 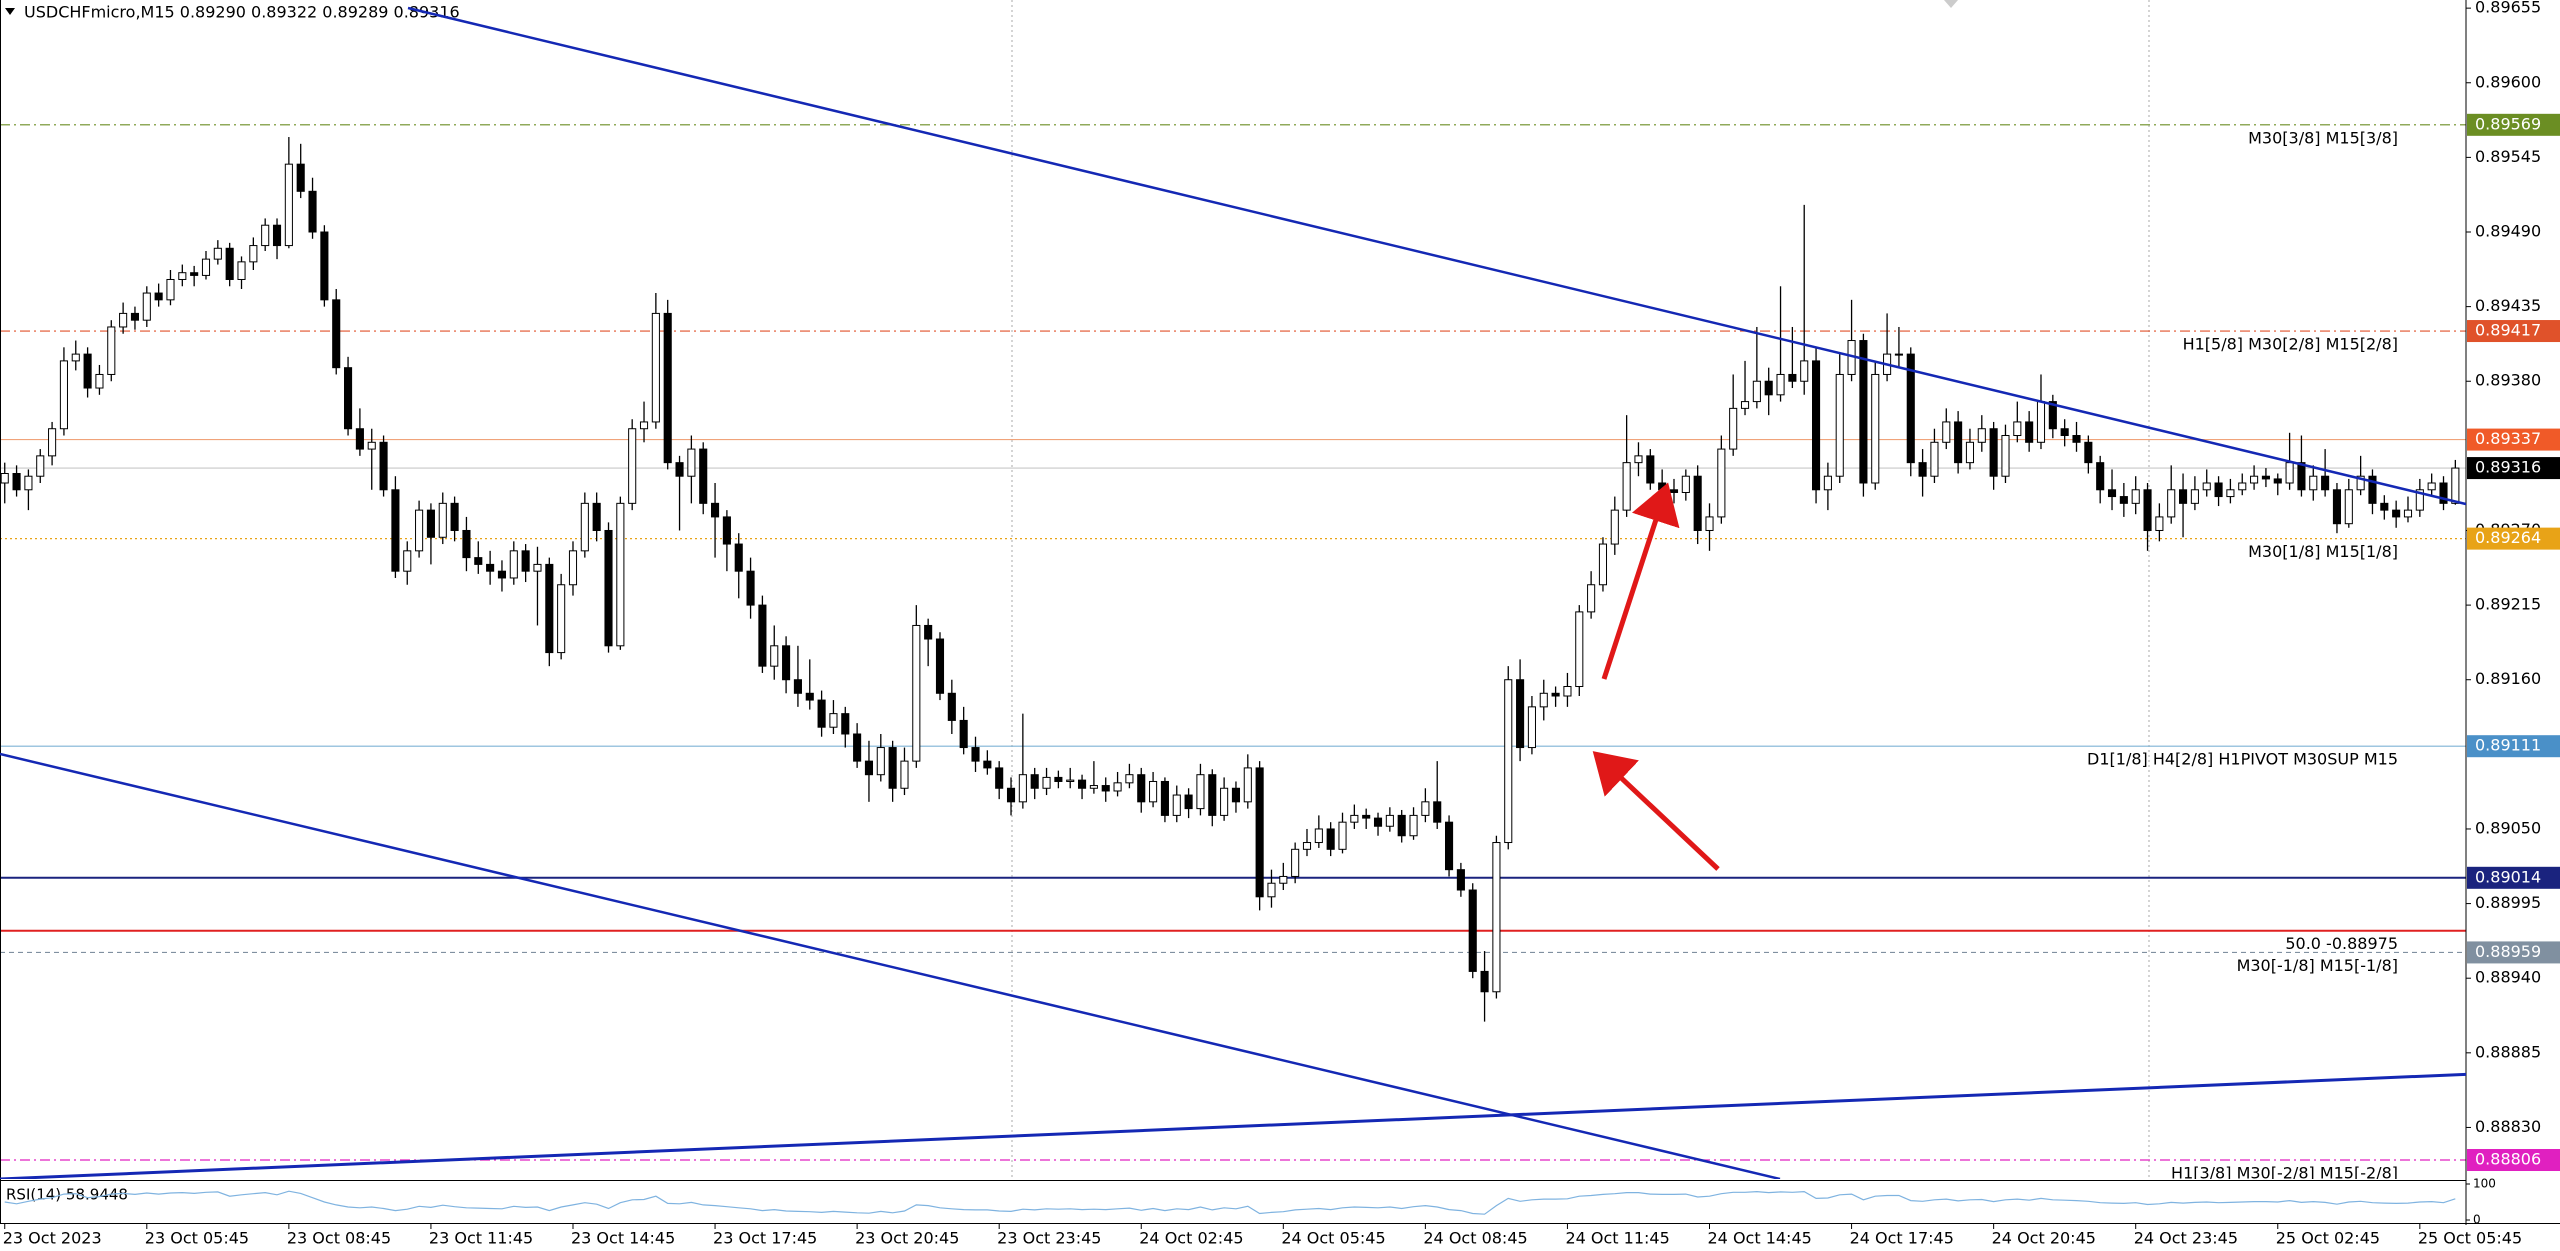 I want to click on price-tag-label: 0.89417, so click(x=2508, y=330).